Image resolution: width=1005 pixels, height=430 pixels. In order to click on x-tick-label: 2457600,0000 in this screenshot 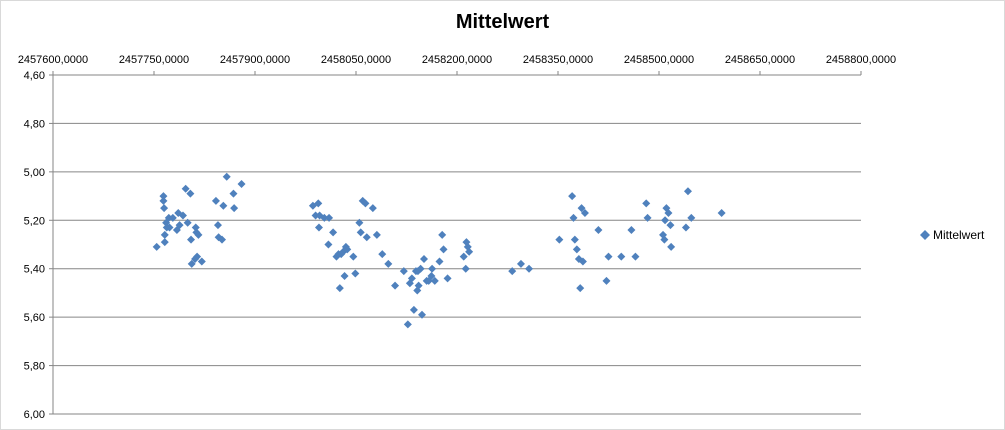, I will do `click(53, 60)`.